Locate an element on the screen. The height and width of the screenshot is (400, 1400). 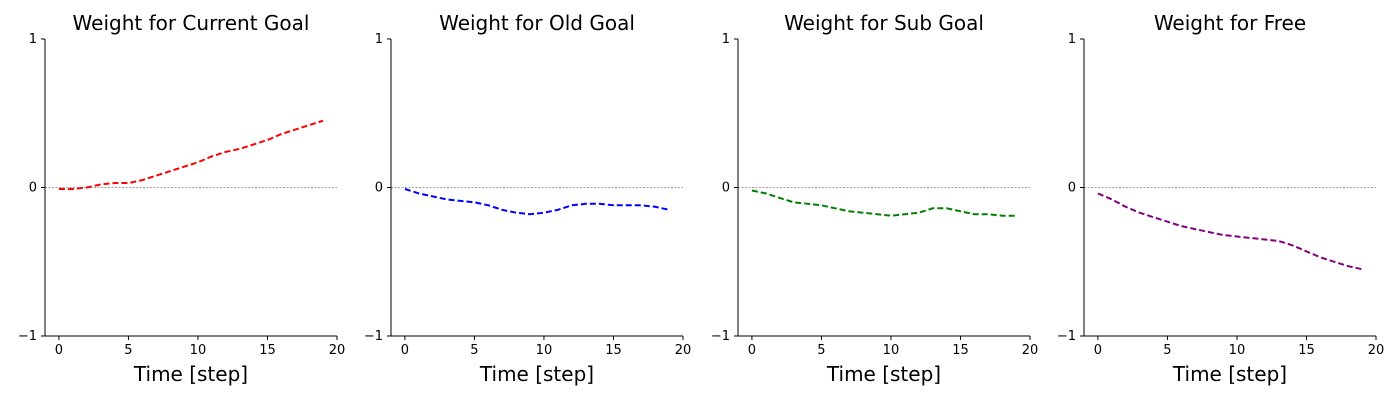
chart-title: Weight for Current Goal is located at coordinates (191, 23).